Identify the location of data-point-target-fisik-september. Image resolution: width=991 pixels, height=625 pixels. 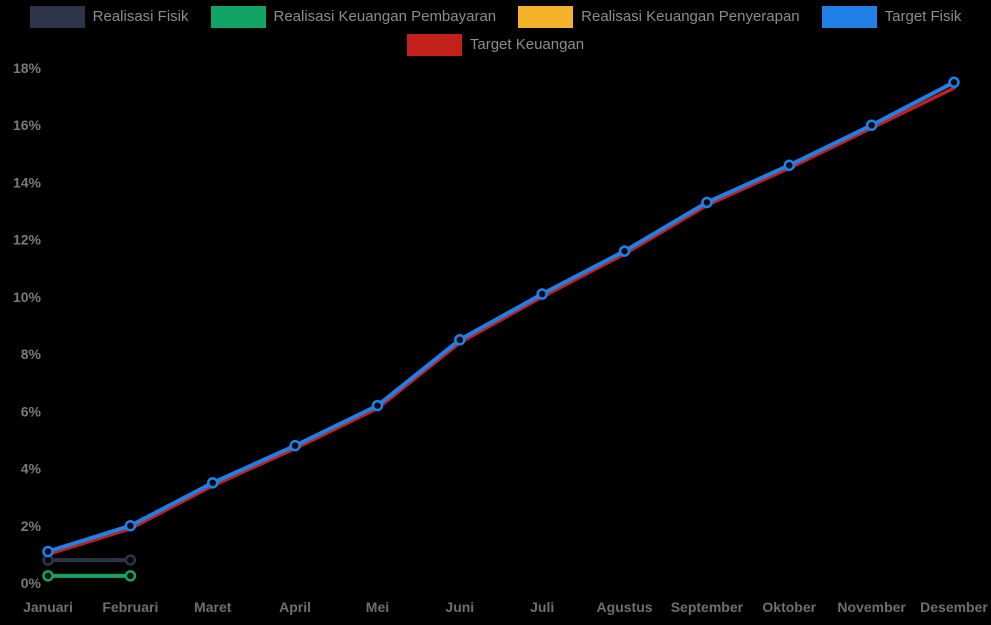
(707, 202).